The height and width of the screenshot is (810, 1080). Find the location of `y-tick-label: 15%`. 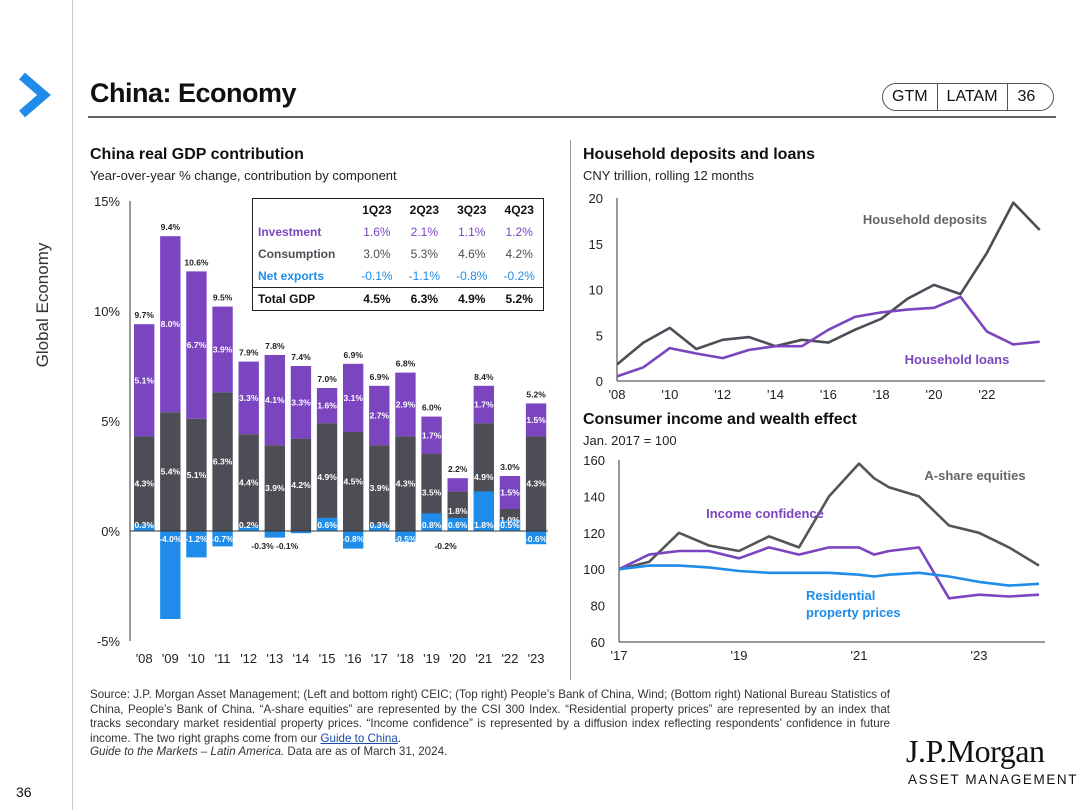

y-tick-label: 15% is located at coordinates (107, 201).